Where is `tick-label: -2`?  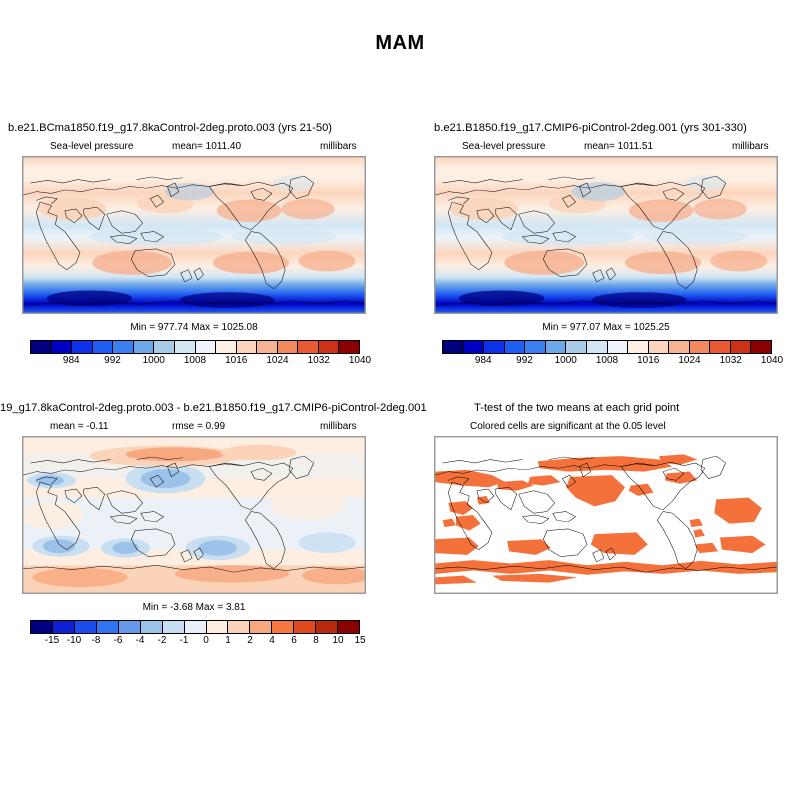 tick-label: -2 is located at coordinates (162, 640).